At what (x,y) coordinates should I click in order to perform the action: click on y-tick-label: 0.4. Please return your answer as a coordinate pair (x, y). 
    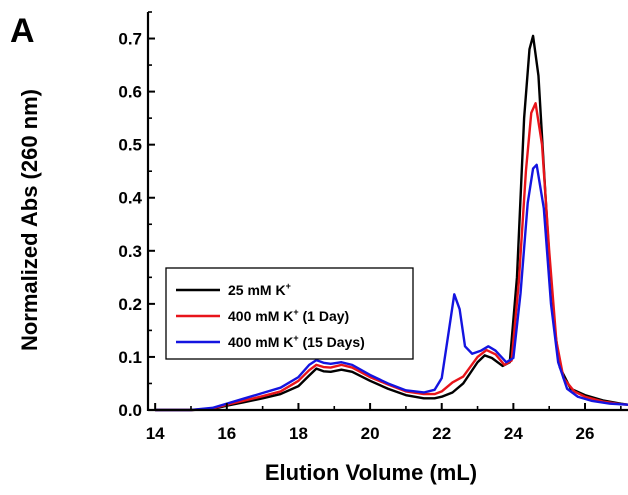
    Looking at the image, I should click on (130, 198).